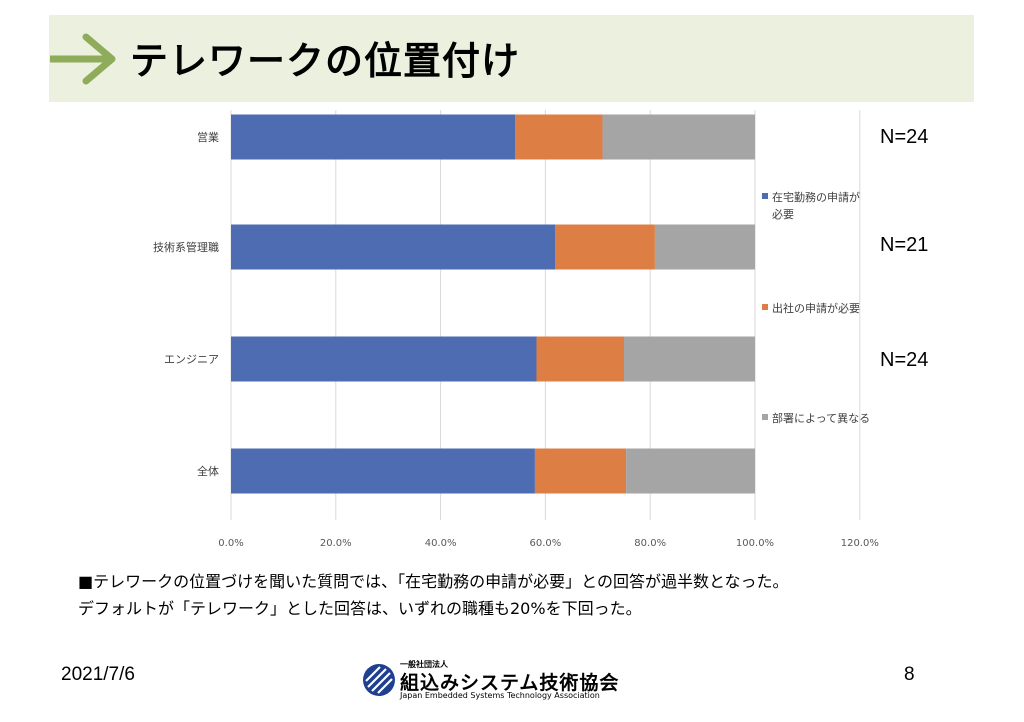  What do you see at coordinates (208, 471) in the screenshot?
I see `category-label: 全体` at bounding box center [208, 471].